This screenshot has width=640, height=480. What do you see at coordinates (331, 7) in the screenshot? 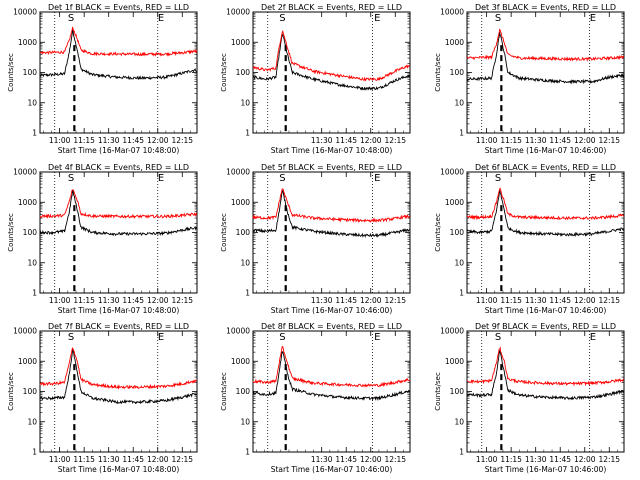
I see `panel-title: Det 2f BLACK = Events, RED = LLD` at bounding box center [331, 7].